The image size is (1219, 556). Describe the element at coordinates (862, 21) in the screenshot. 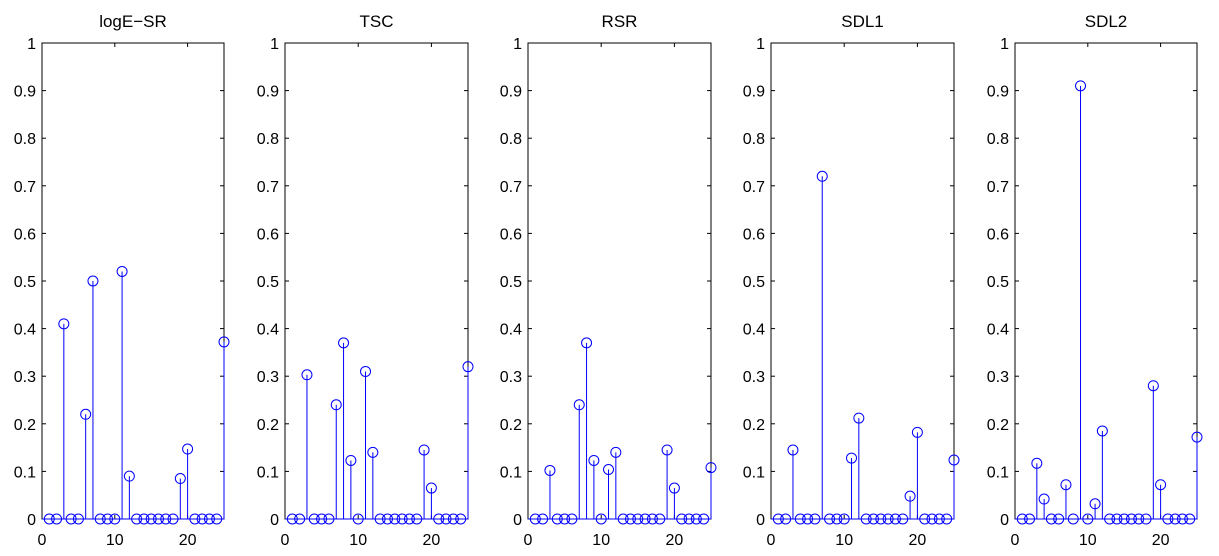

I see `subplot-title: SDL1` at that location.